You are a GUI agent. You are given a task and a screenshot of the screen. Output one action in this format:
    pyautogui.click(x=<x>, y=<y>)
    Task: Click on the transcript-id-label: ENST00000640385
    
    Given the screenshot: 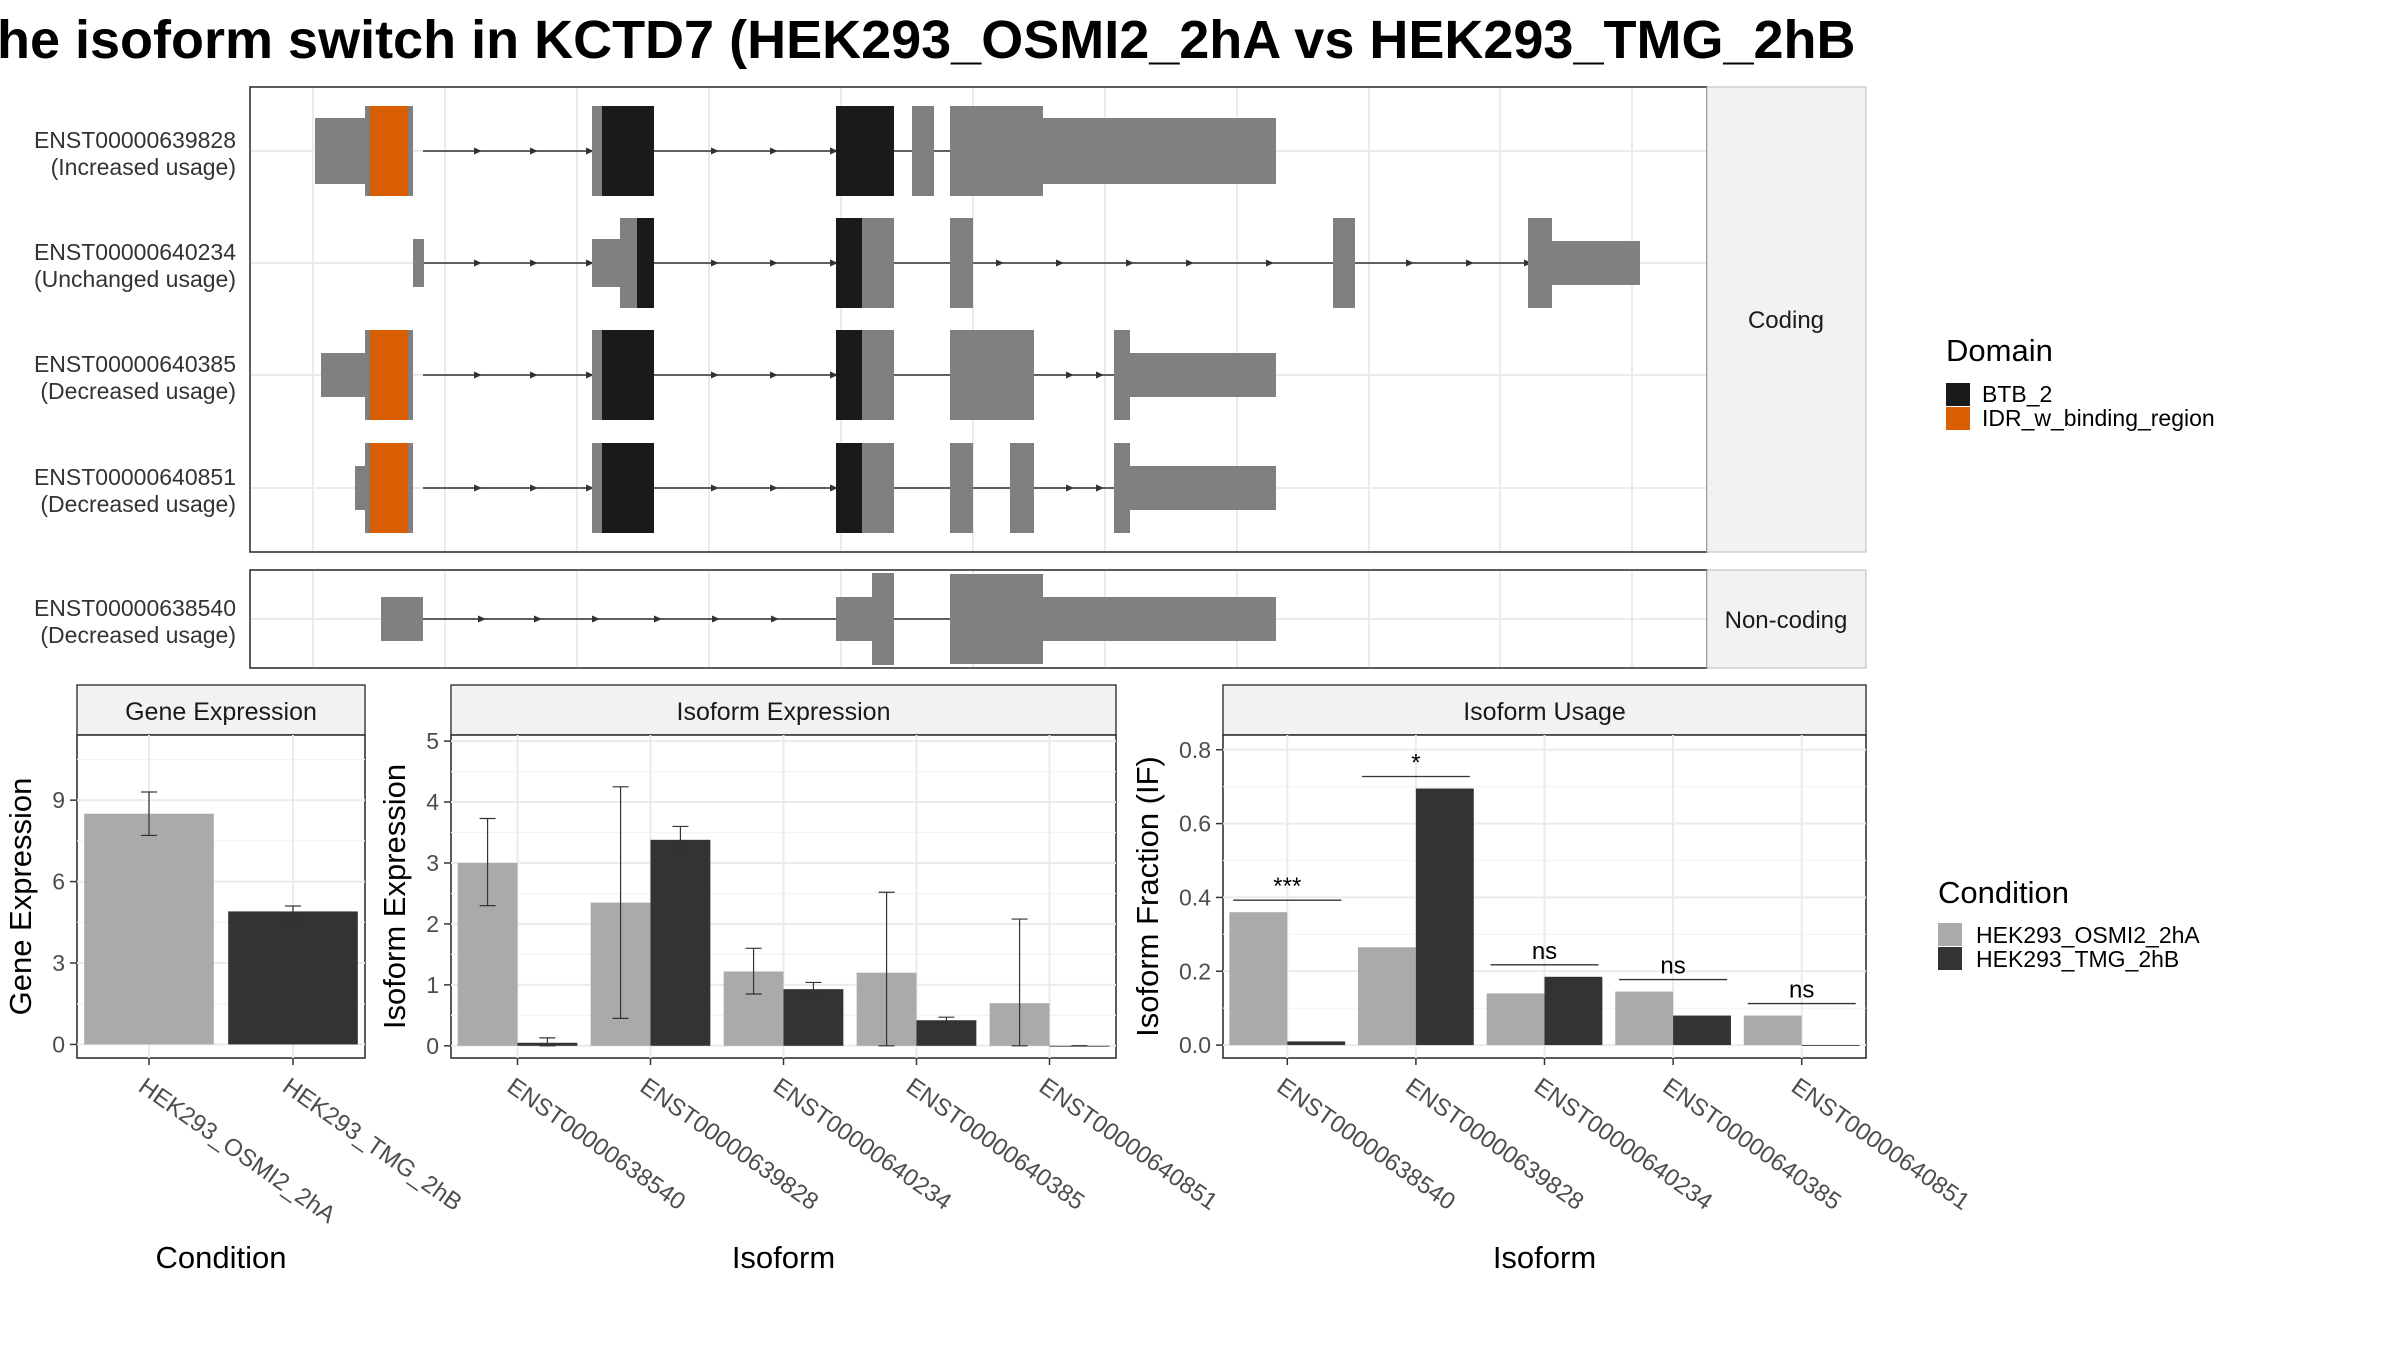 What is the action you would take?
    pyautogui.click(x=135, y=364)
    